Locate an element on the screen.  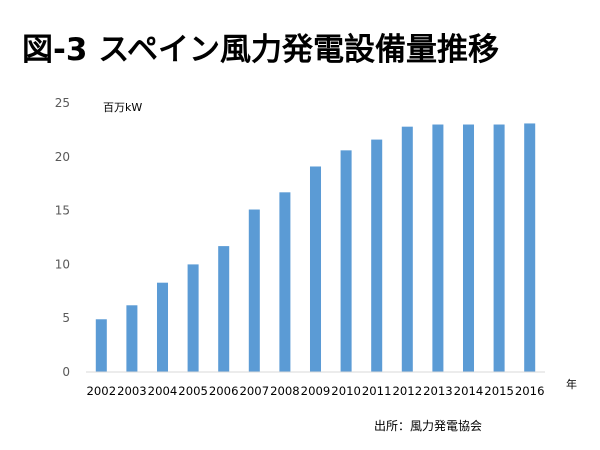
x-tick-label: 2007 is located at coordinates (255, 391).